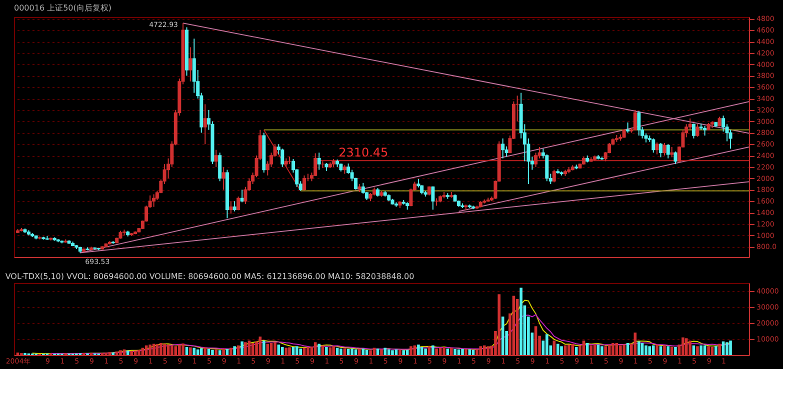  What do you see at coordinates (363, 153) in the screenshot?
I see `annotation: 2310.45` at bounding box center [363, 153].